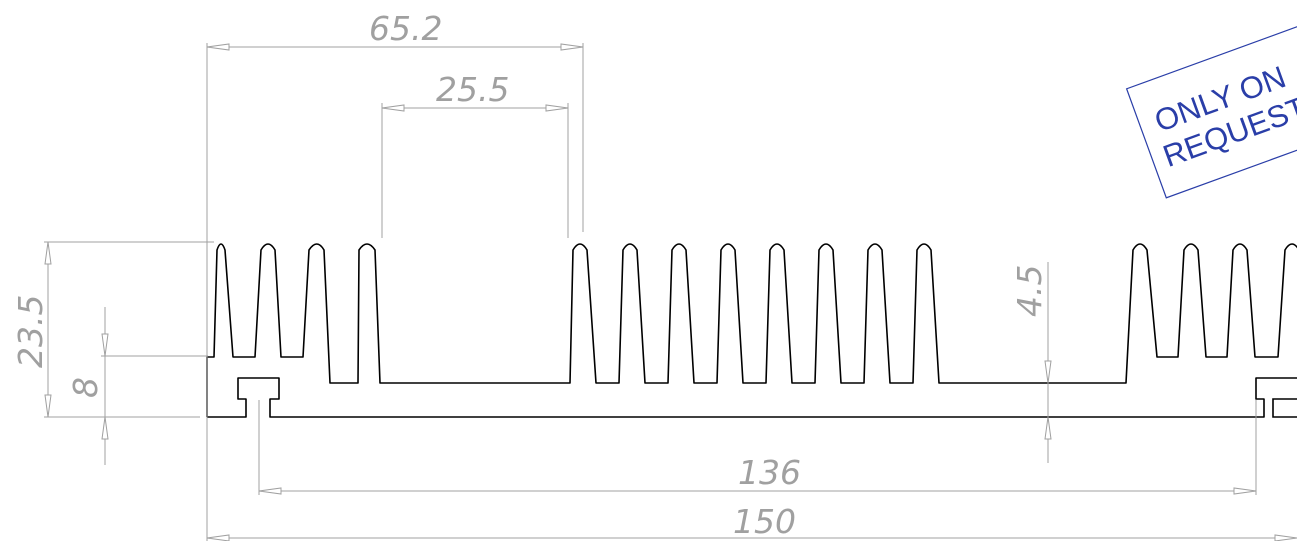 The height and width of the screenshot is (541, 1297). I want to click on stamp-border, so click(1211, 109).